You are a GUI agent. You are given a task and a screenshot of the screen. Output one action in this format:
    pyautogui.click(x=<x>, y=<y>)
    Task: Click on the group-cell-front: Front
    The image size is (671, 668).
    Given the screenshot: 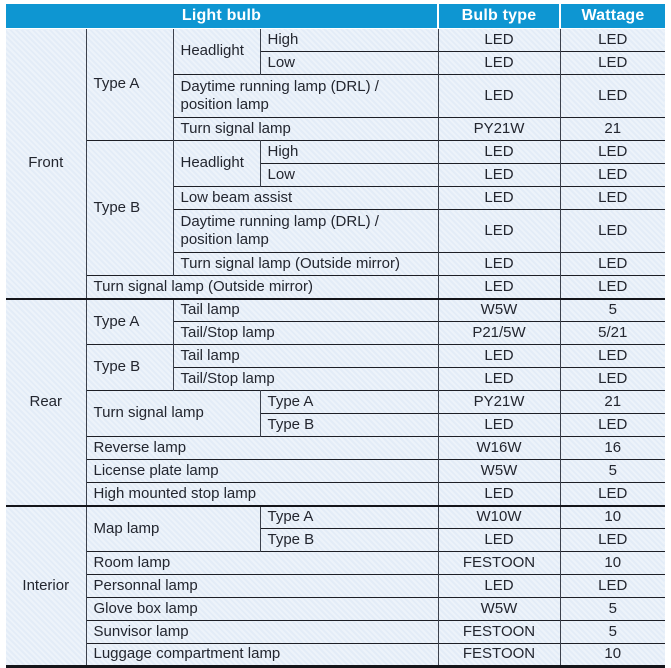 What is the action you would take?
    pyautogui.click(x=46, y=163)
    